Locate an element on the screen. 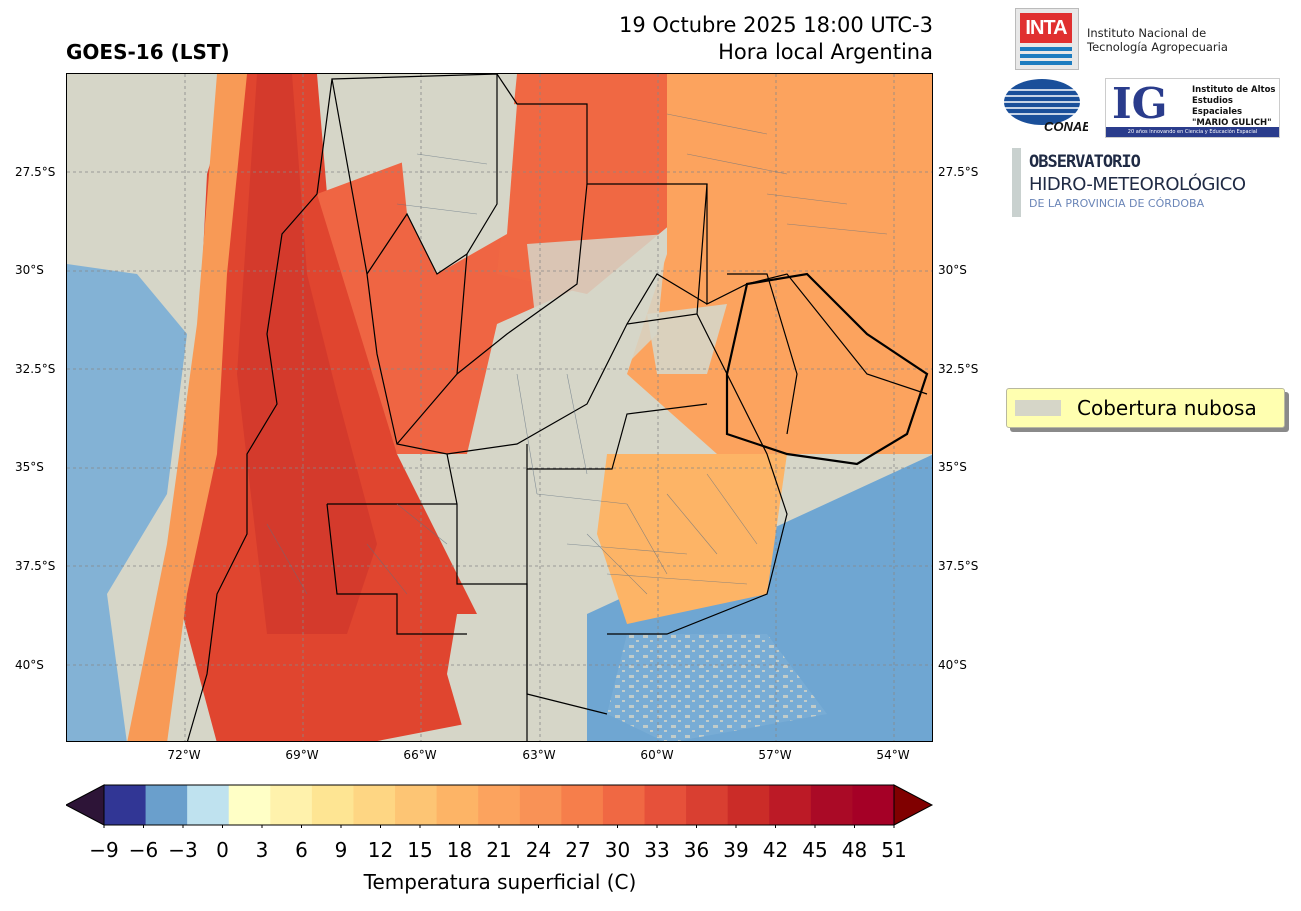  colorbar-tick-label: 24 is located at coordinates (538, 850).